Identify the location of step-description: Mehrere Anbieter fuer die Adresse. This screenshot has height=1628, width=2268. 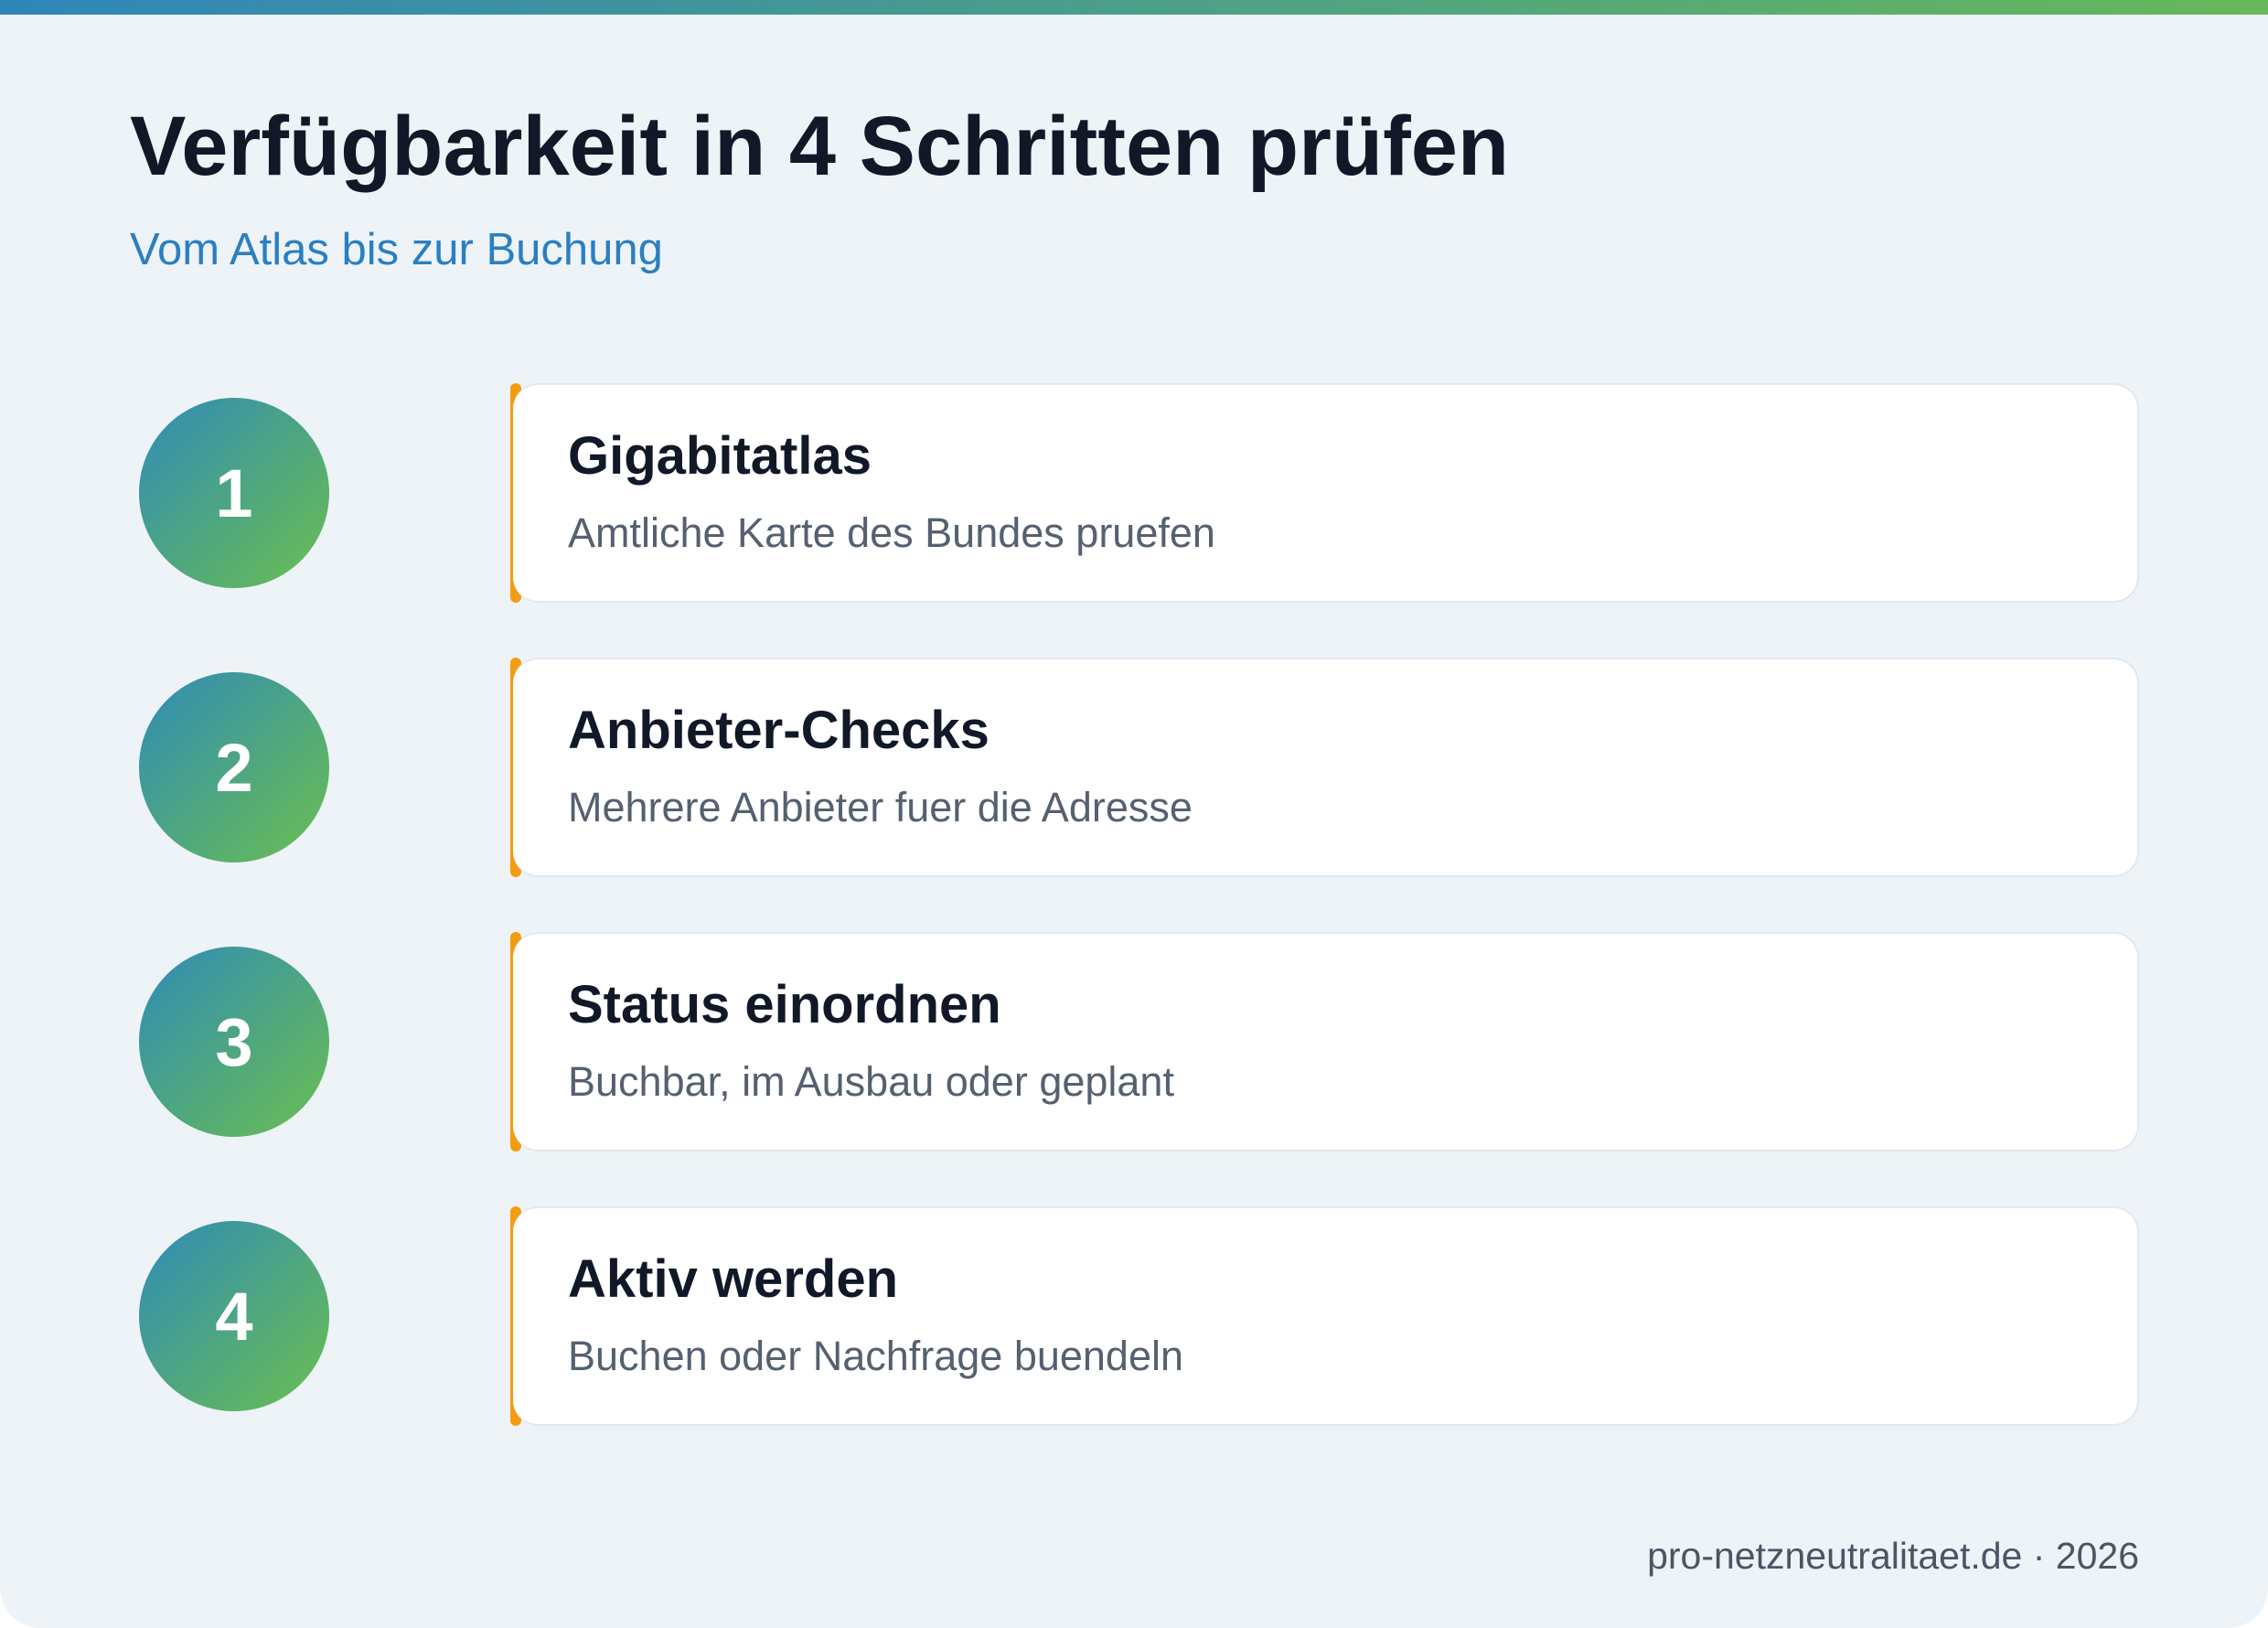
(880, 807).